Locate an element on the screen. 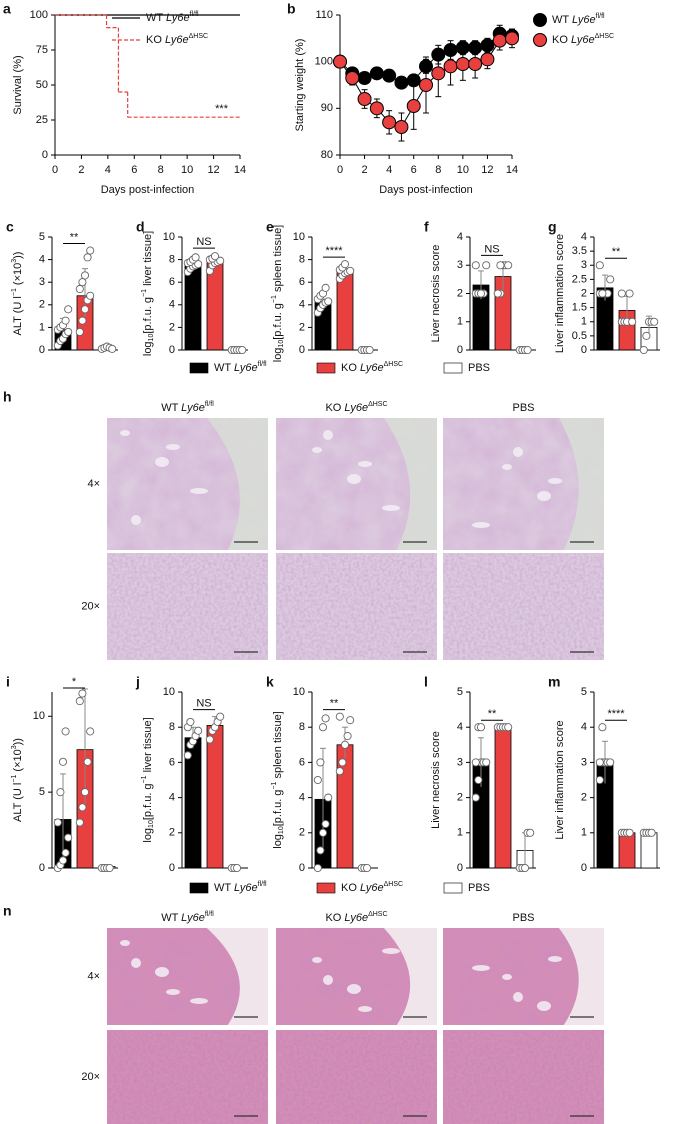 This screenshot has width=685, height=1124. y-tick-label: 5 is located at coordinates (460, 692).